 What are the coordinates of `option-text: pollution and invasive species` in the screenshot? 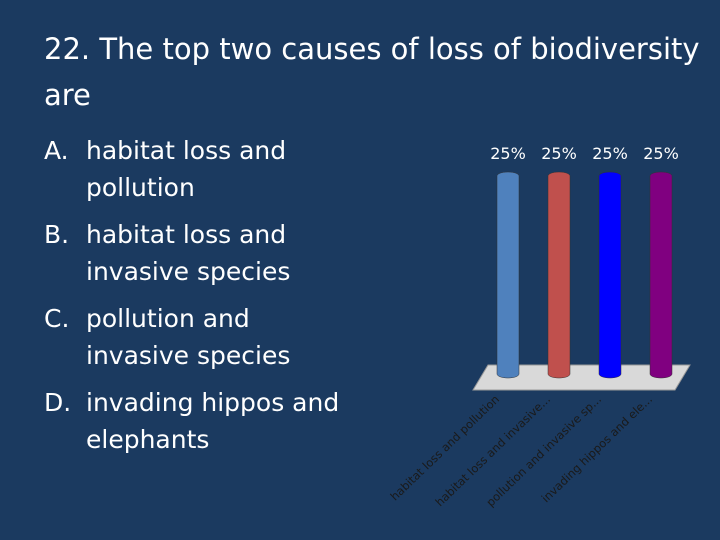 It's located at (188, 337).